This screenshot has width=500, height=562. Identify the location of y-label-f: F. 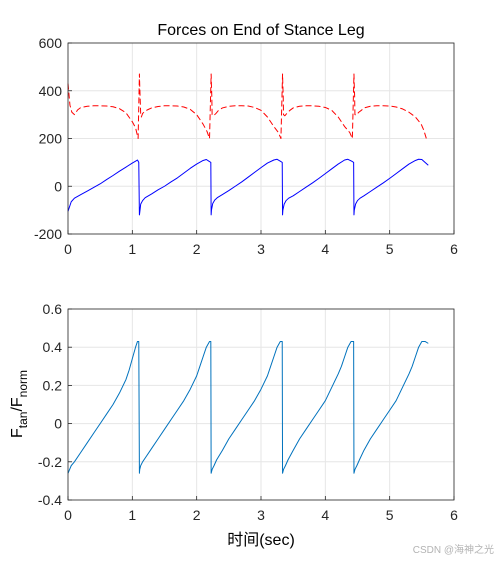
(17, 433).